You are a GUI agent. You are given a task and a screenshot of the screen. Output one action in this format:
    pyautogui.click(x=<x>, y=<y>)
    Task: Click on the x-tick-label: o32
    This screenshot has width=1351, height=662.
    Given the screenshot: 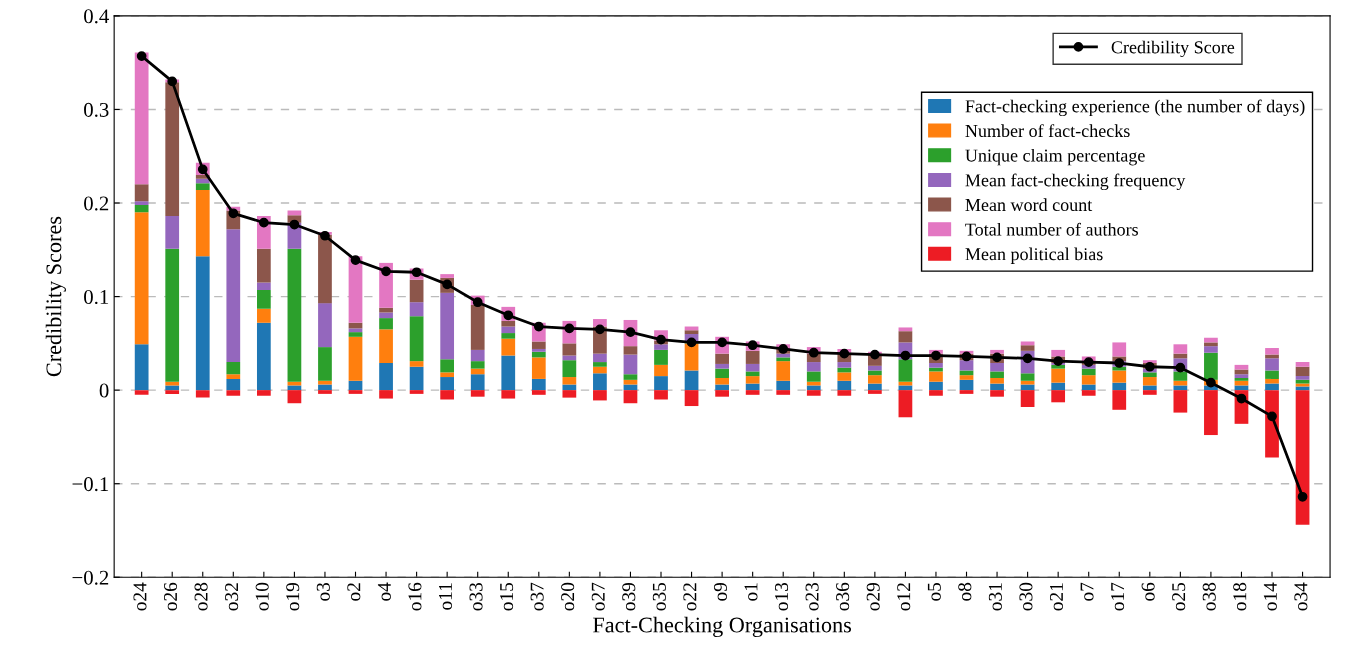 What is the action you would take?
    pyautogui.click(x=232, y=597)
    